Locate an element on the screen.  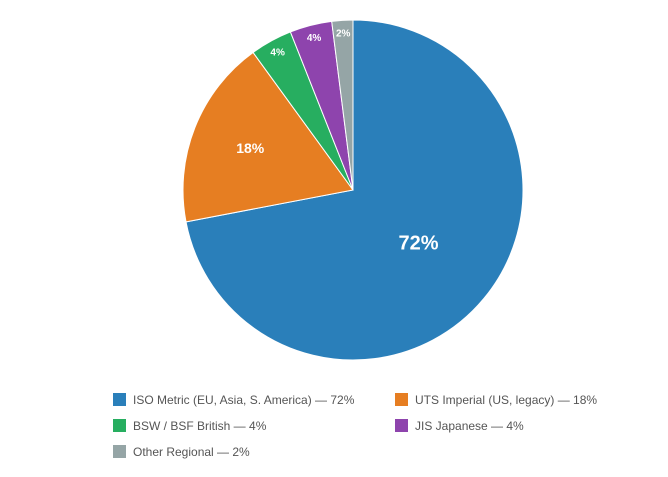
legend-label: ISO Metric (EU, Asia, S. America) — 72% is located at coordinates (244, 399).